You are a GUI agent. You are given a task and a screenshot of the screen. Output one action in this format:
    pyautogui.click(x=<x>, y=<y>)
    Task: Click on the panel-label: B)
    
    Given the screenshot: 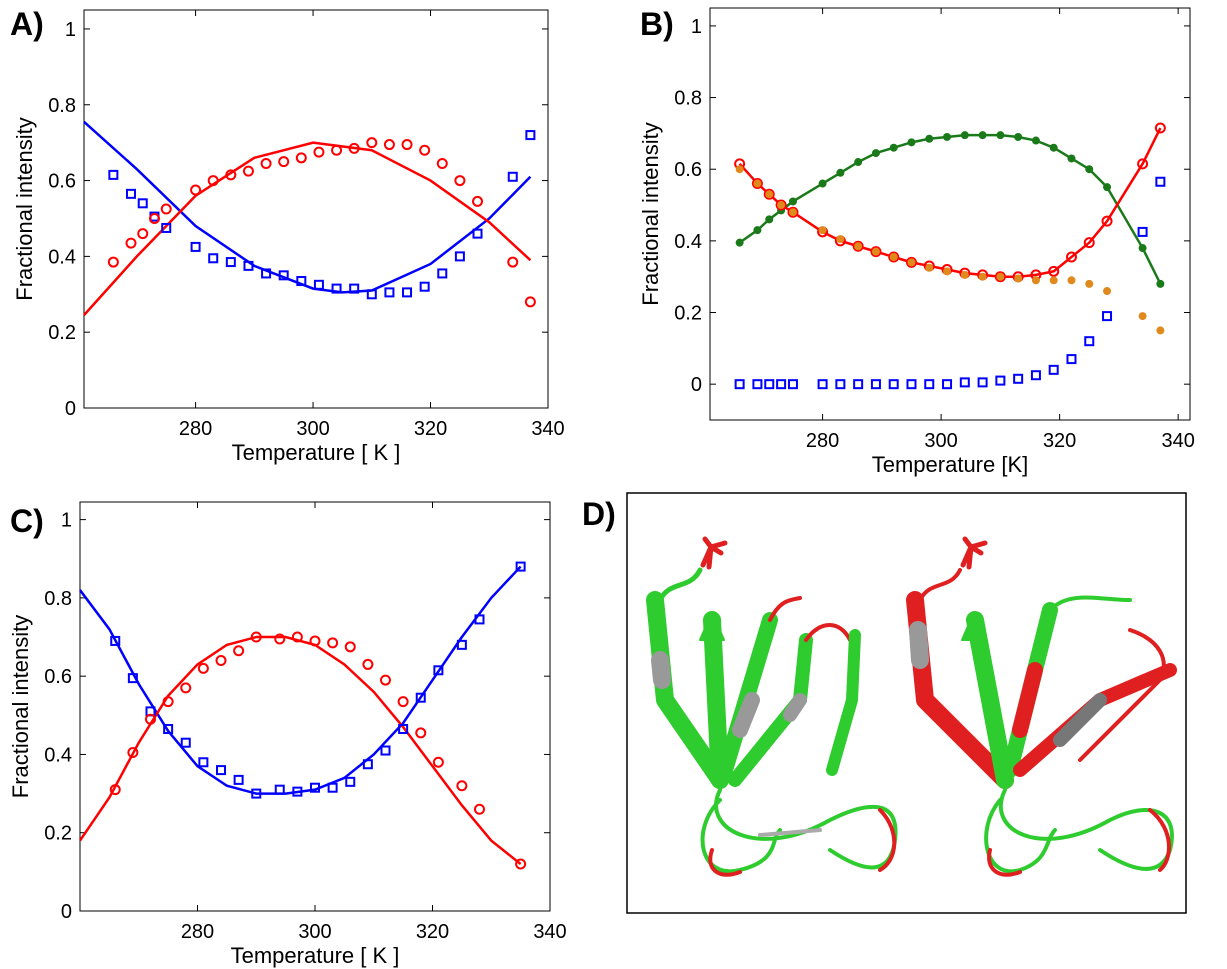 What is the action you would take?
    pyautogui.click(x=657, y=24)
    